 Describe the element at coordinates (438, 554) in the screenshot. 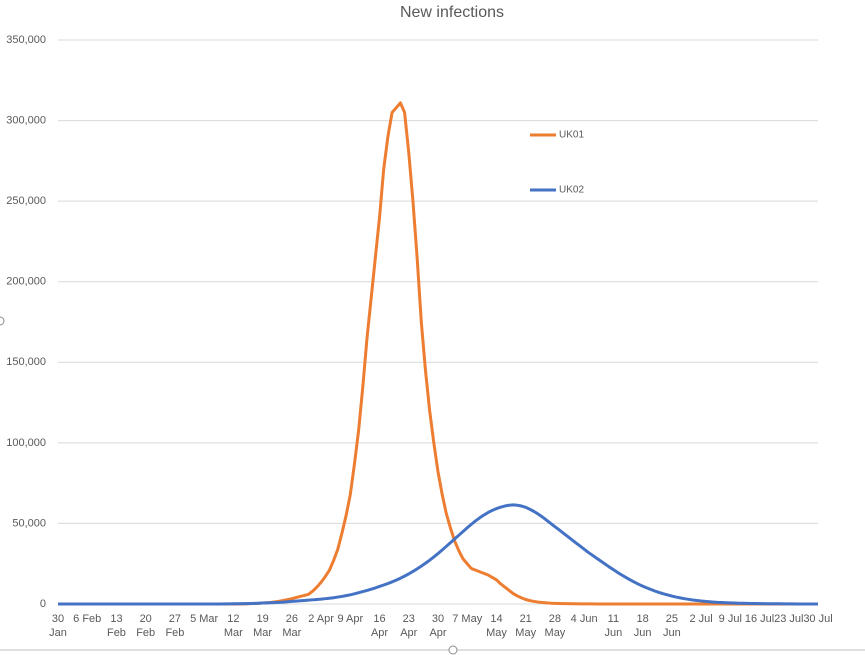

I see `line-series` at that location.